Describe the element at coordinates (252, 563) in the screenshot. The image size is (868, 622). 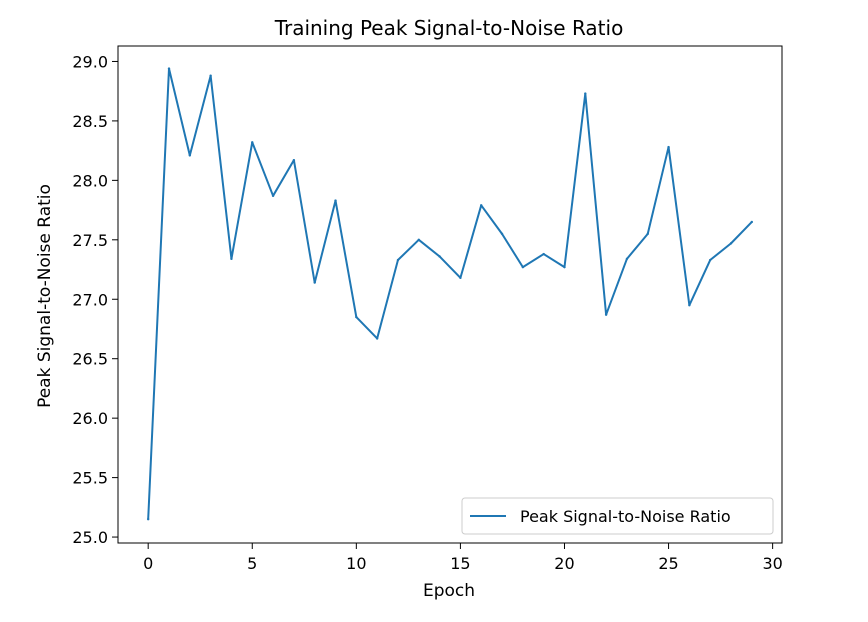
I see `x-tick-label: 5` at that location.